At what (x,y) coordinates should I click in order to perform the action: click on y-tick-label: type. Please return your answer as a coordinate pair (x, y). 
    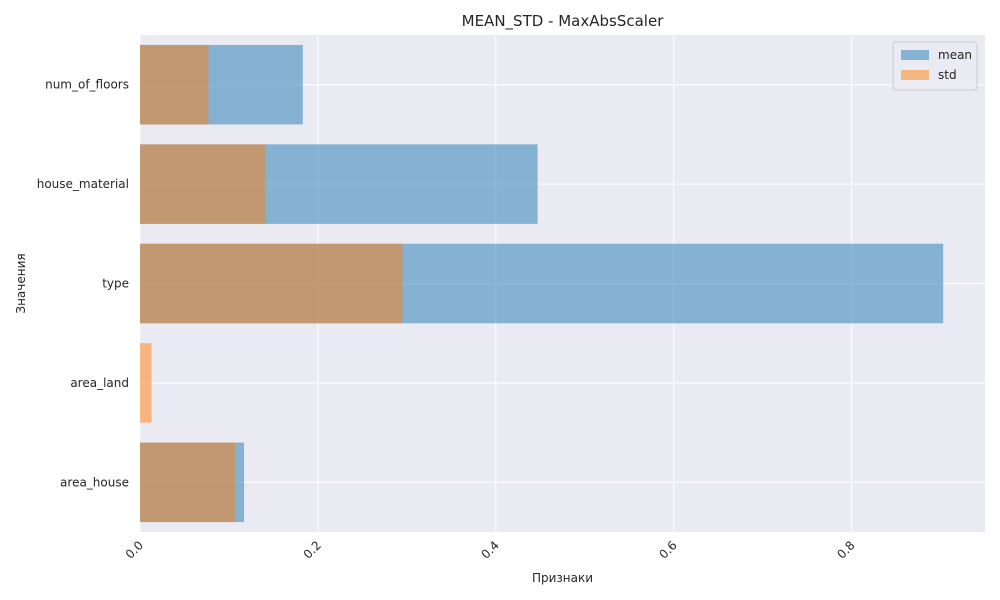
    Looking at the image, I should click on (115, 284).